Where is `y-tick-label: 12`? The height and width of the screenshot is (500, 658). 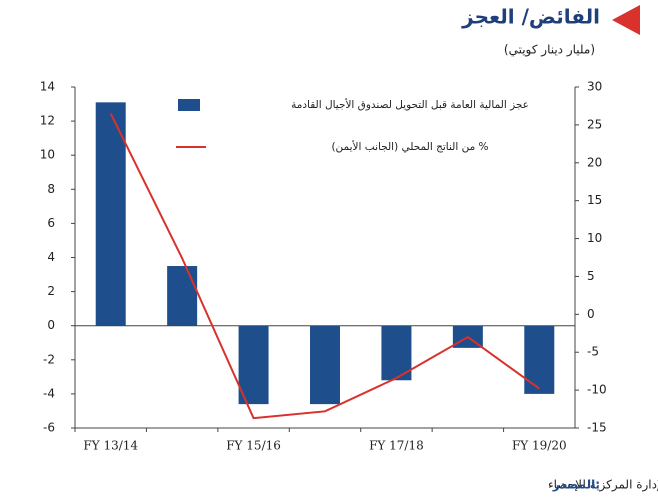 y-tick-label: 12 is located at coordinates (47, 121).